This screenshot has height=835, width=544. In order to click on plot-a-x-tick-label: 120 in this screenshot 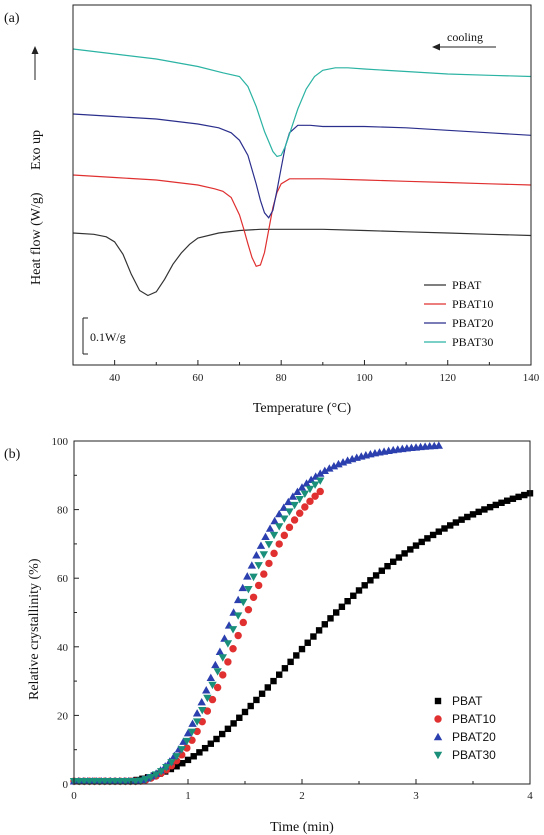, I will do `click(447, 378)`.